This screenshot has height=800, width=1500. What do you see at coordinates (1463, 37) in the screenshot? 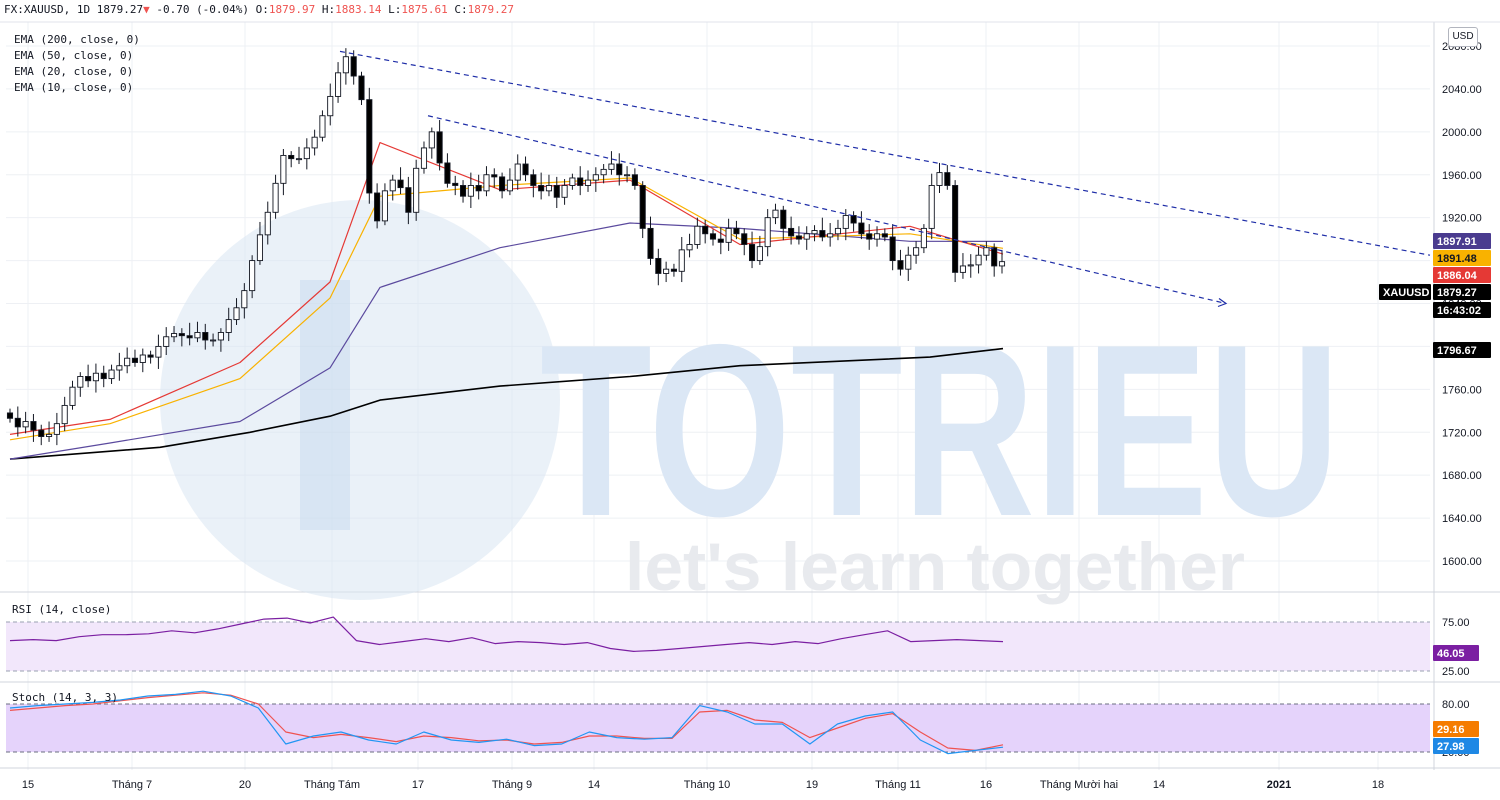
I see `currency-button: USD` at bounding box center [1463, 37].